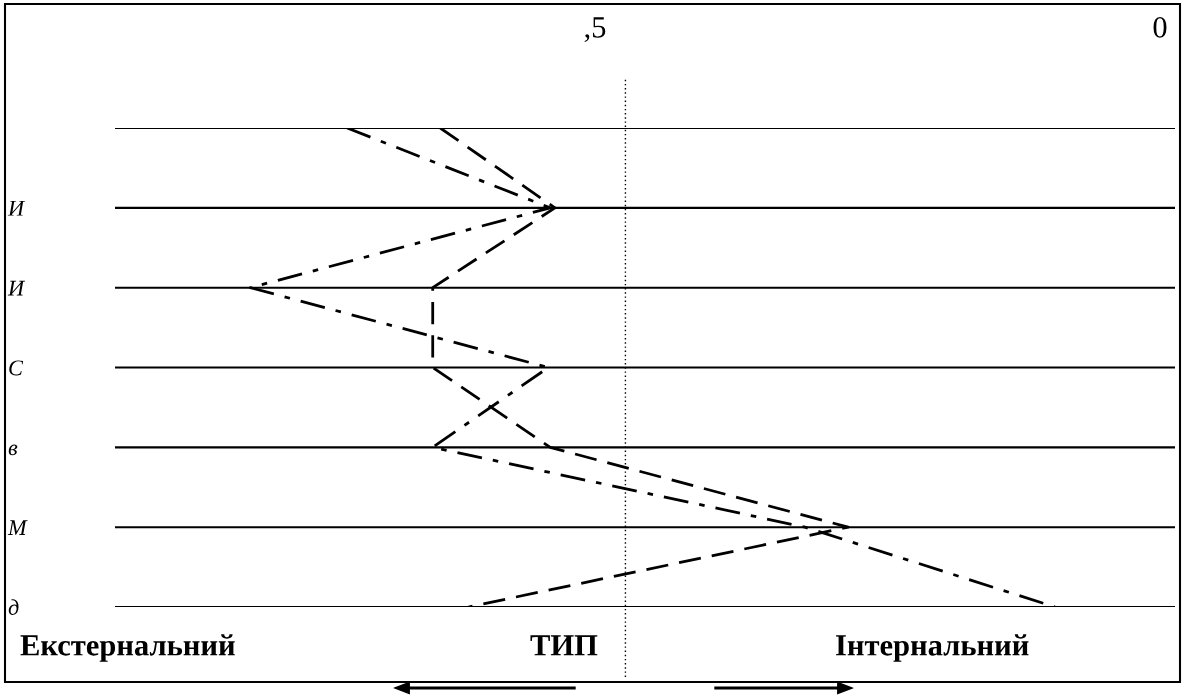  I want to click on y-tick-label: в, so click(13, 450).